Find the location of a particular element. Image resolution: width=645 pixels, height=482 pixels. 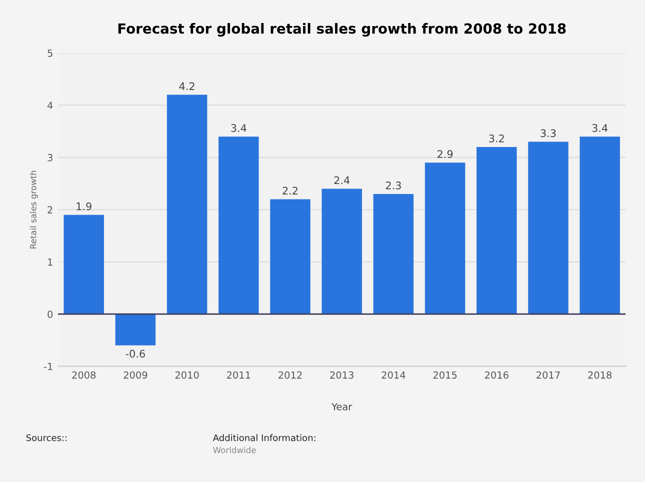

y-tick-label: 0 is located at coordinates (50, 314).